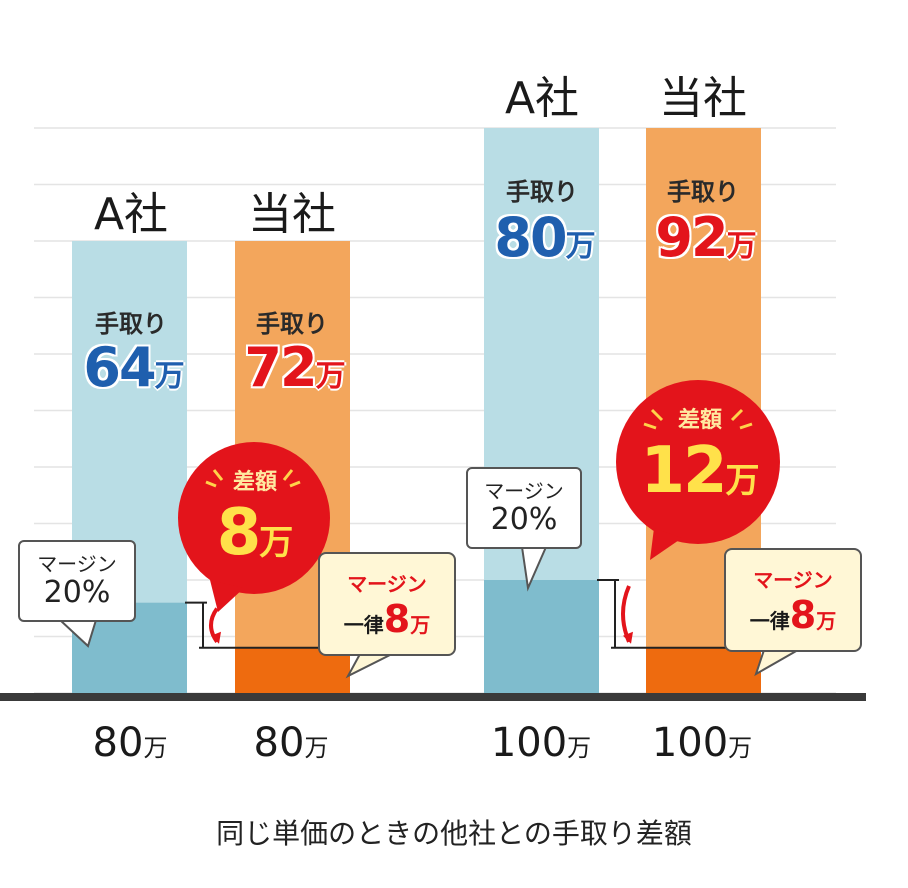  Describe the element at coordinates (542, 98) in the screenshot. I see `company-label-a-100: A社` at that location.